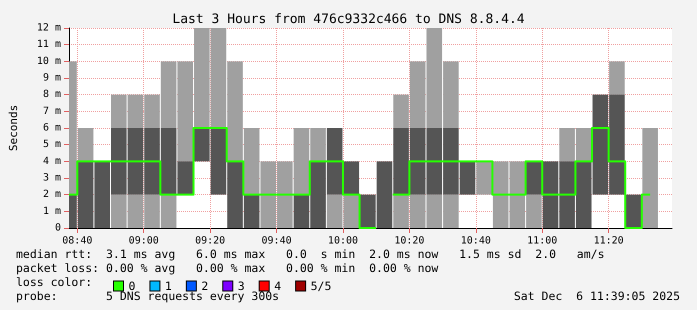  What do you see at coordinates (609, 241) in the screenshot?
I see `x-tick-label: 11:20` at bounding box center [609, 241].